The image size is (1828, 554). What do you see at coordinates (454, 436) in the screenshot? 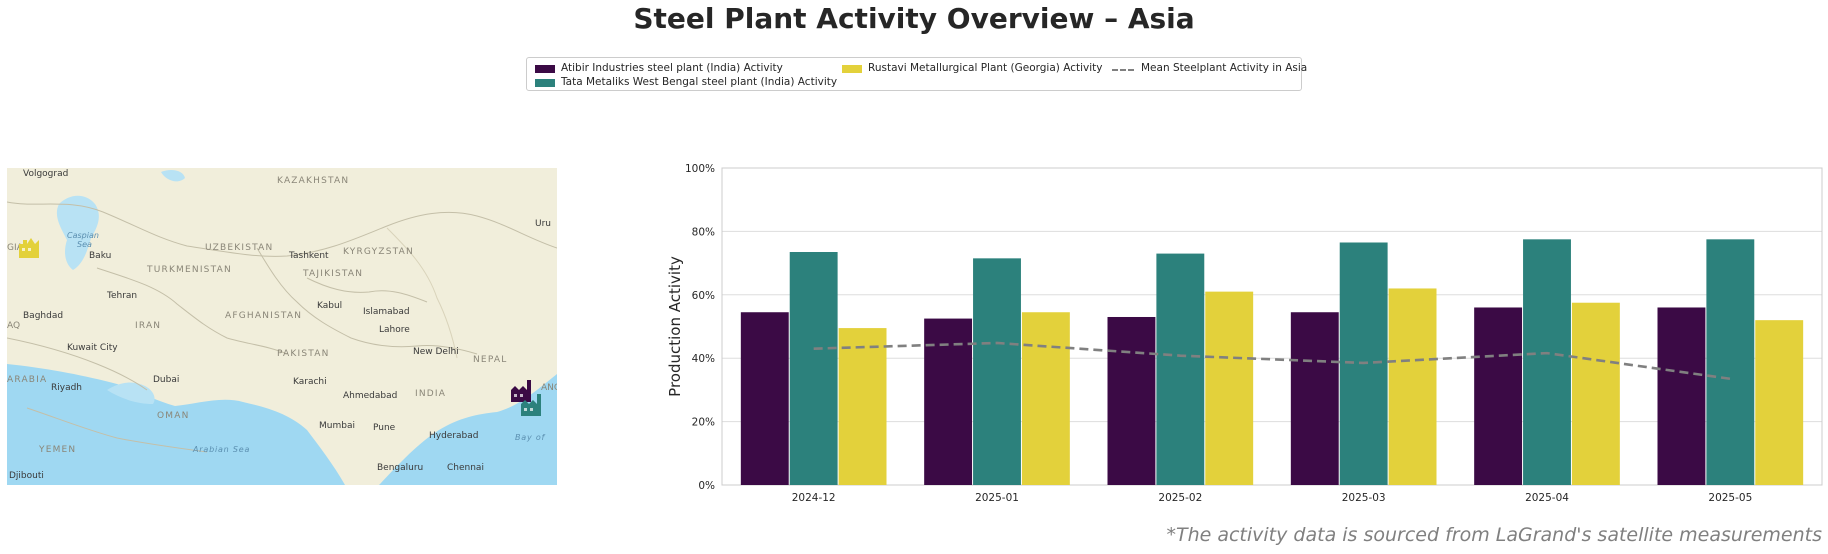
I see `map-label-hyderabad: Hyderabad` at bounding box center [454, 436].